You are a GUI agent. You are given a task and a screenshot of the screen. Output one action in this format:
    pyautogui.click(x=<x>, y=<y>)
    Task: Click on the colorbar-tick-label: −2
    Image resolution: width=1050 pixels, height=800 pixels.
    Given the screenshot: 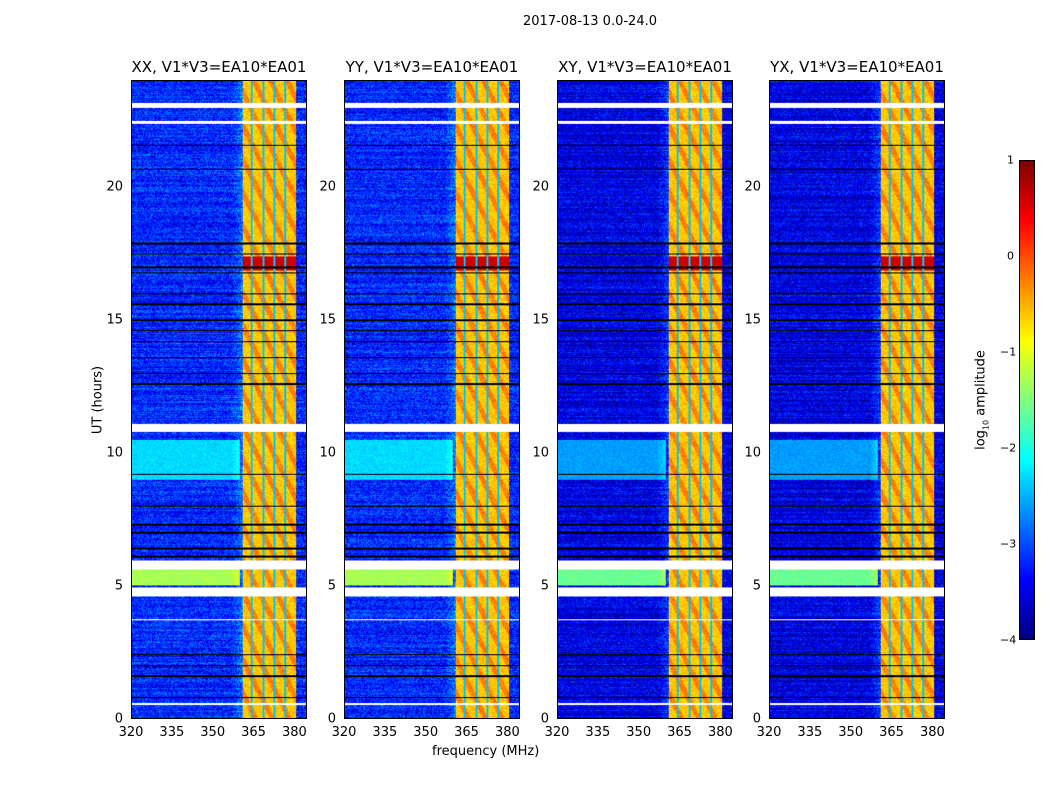 What is the action you would take?
    pyautogui.click(x=1008, y=448)
    